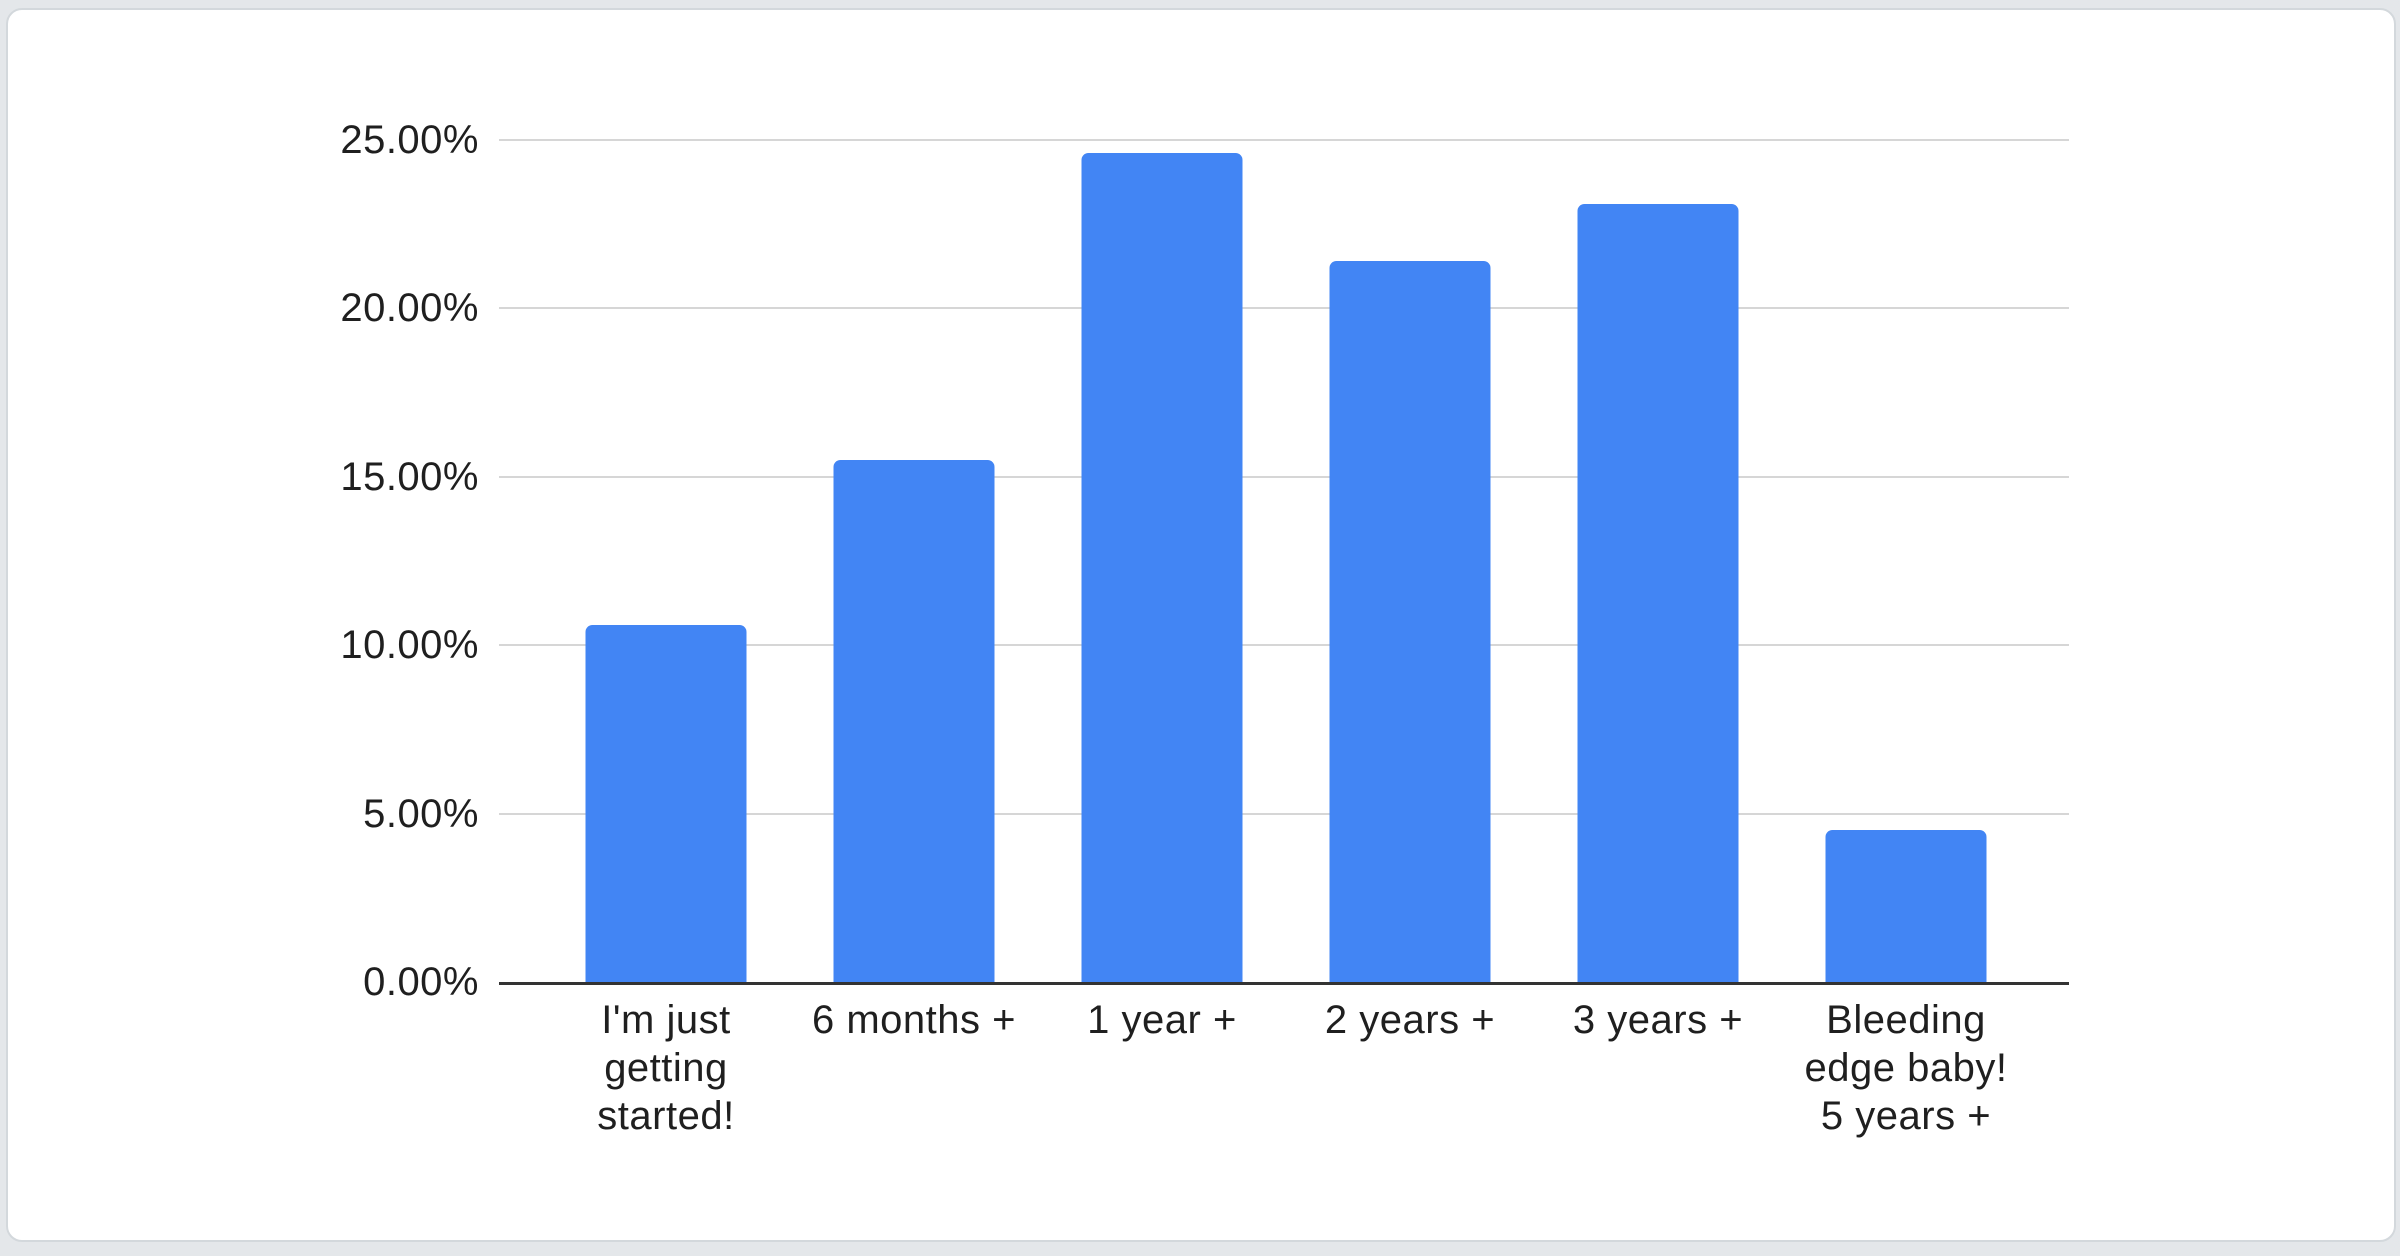 The height and width of the screenshot is (1256, 2400). What do you see at coordinates (243, 561) in the screenshot?
I see `y-axis: 0.00% 5.00% 10.00% 15.00% 20.00% 25.00%` at bounding box center [243, 561].